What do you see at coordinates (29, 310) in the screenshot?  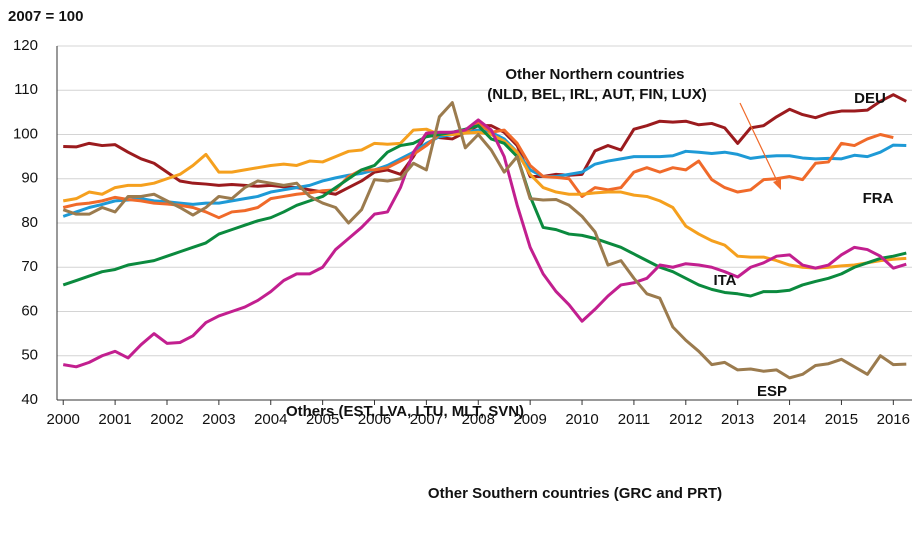 I see `y-tick-label: 60` at bounding box center [29, 310].